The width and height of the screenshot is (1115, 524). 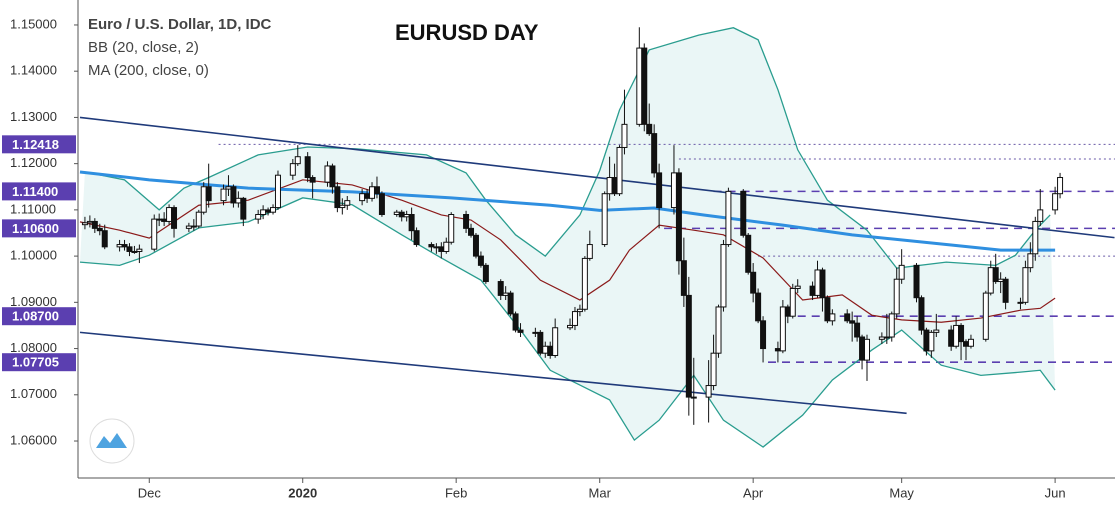 What do you see at coordinates (35, 144) in the screenshot?
I see `level-label: 1.12418` at bounding box center [35, 144].